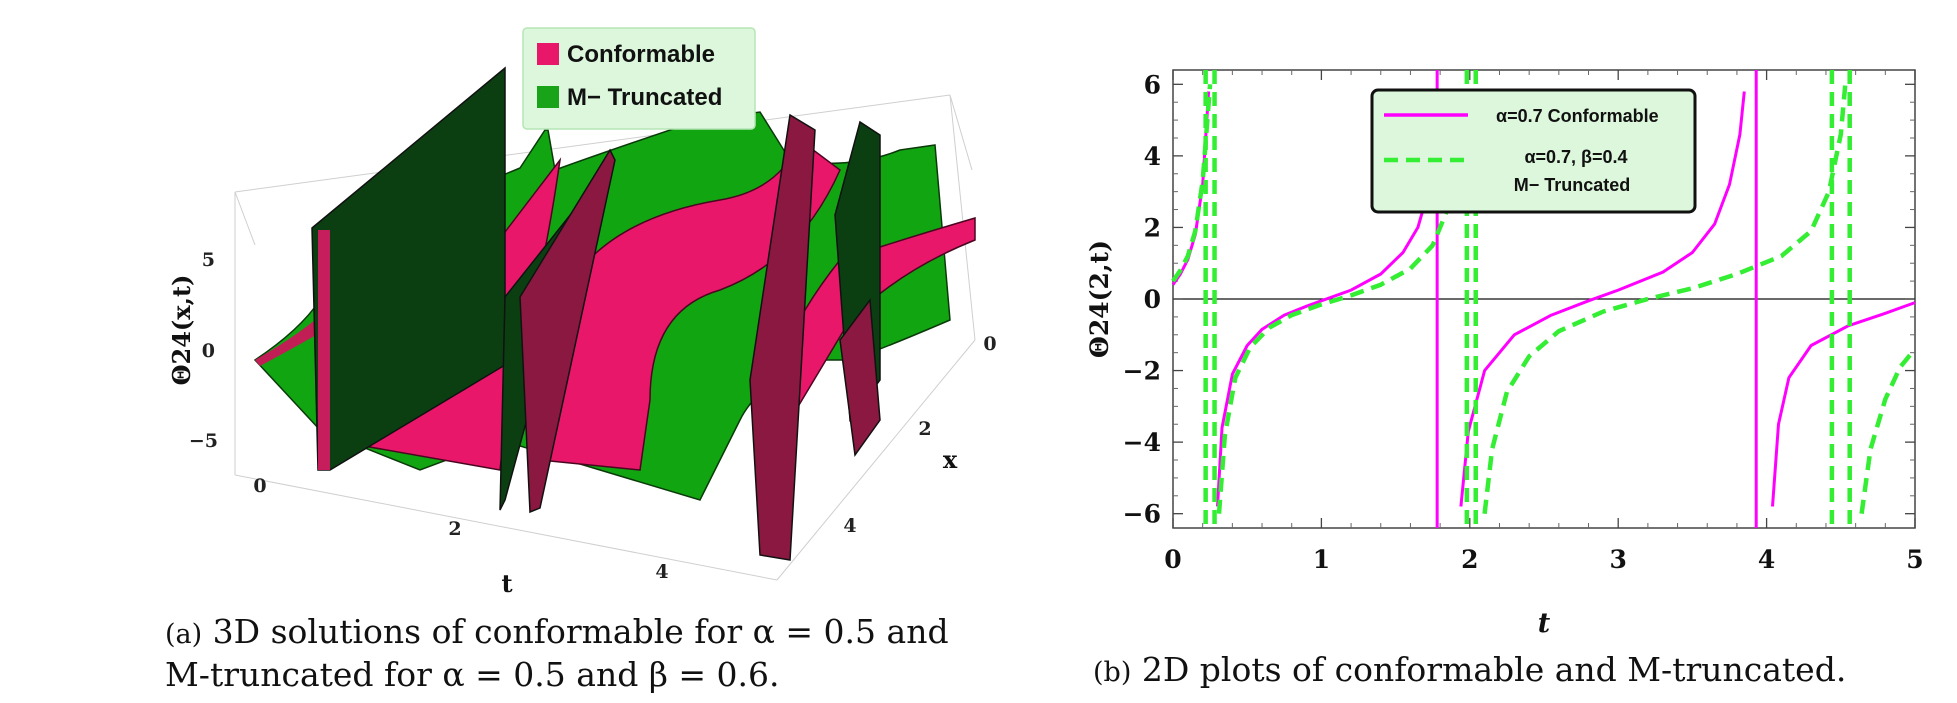 This screenshot has width=1957, height=703. I want to click on legend-label-conformable: α=0.7 Conformable, so click(1577, 116).